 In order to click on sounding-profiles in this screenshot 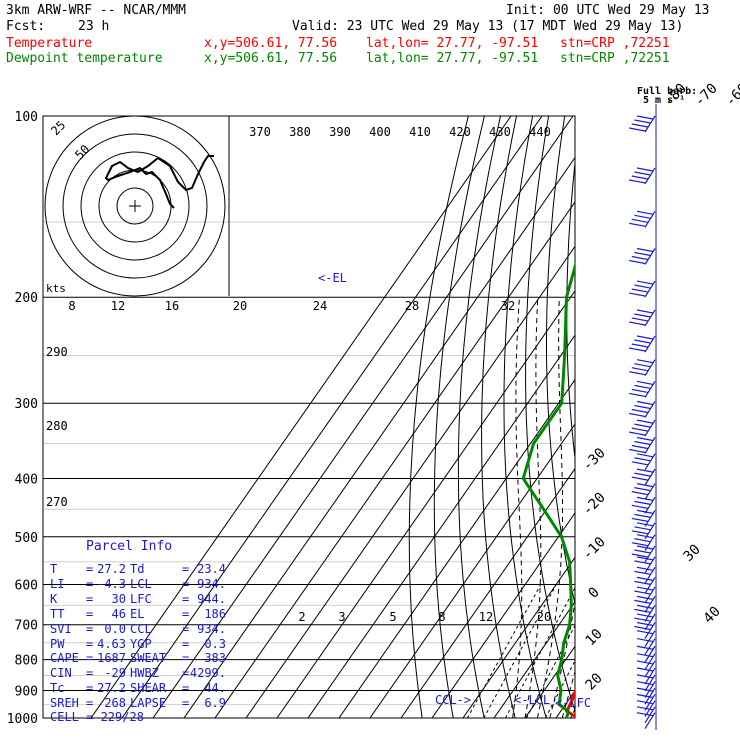, I will do `click(548, 489)`.